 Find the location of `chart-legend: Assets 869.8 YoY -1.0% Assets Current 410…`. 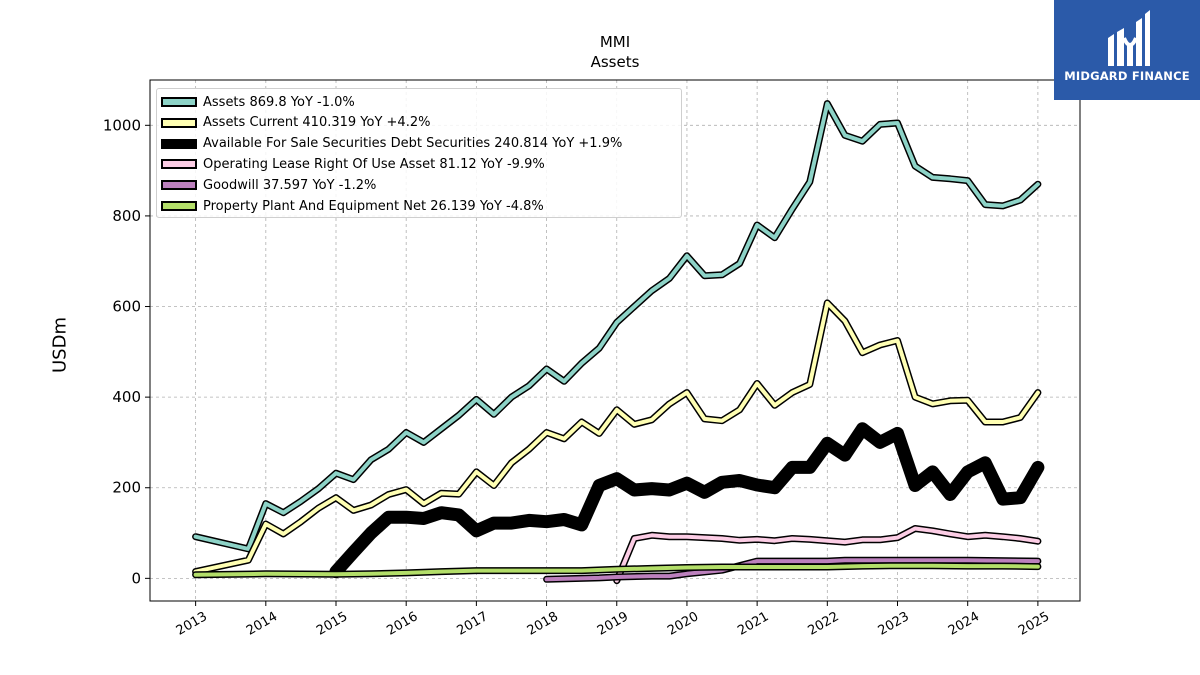

chart-legend: Assets 869.8 YoY -1.0% Assets Current 410… is located at coordinates (419, 153).